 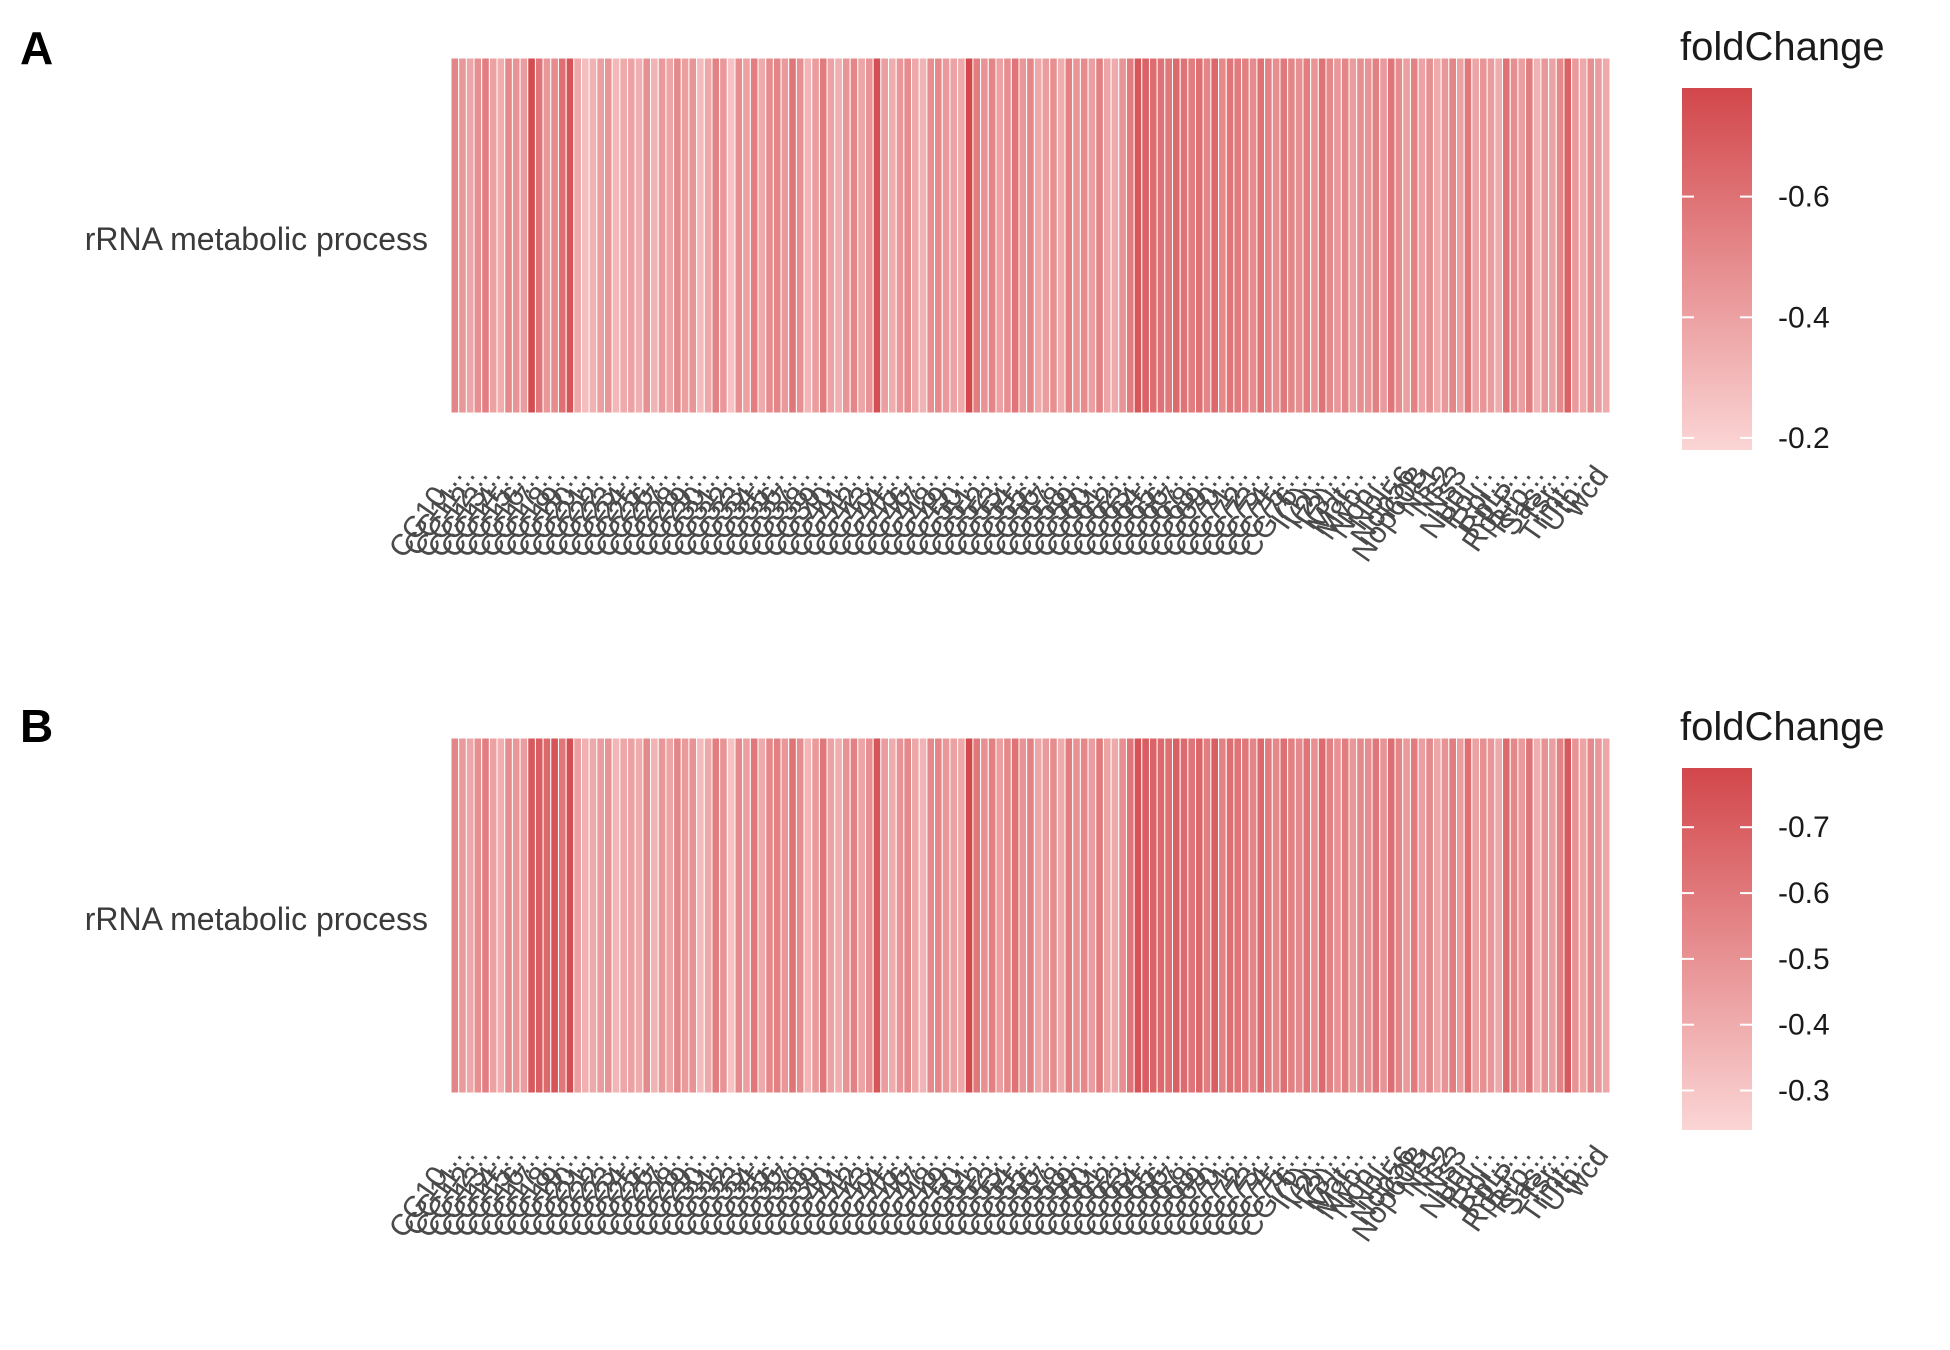 What do you see at coordinates (1756, 959) in the screenshot?
I see `legend-ticks-b: -0.7 -0.6 -0.5 -0.4 -0.3` at bounding box center [1756, 959].